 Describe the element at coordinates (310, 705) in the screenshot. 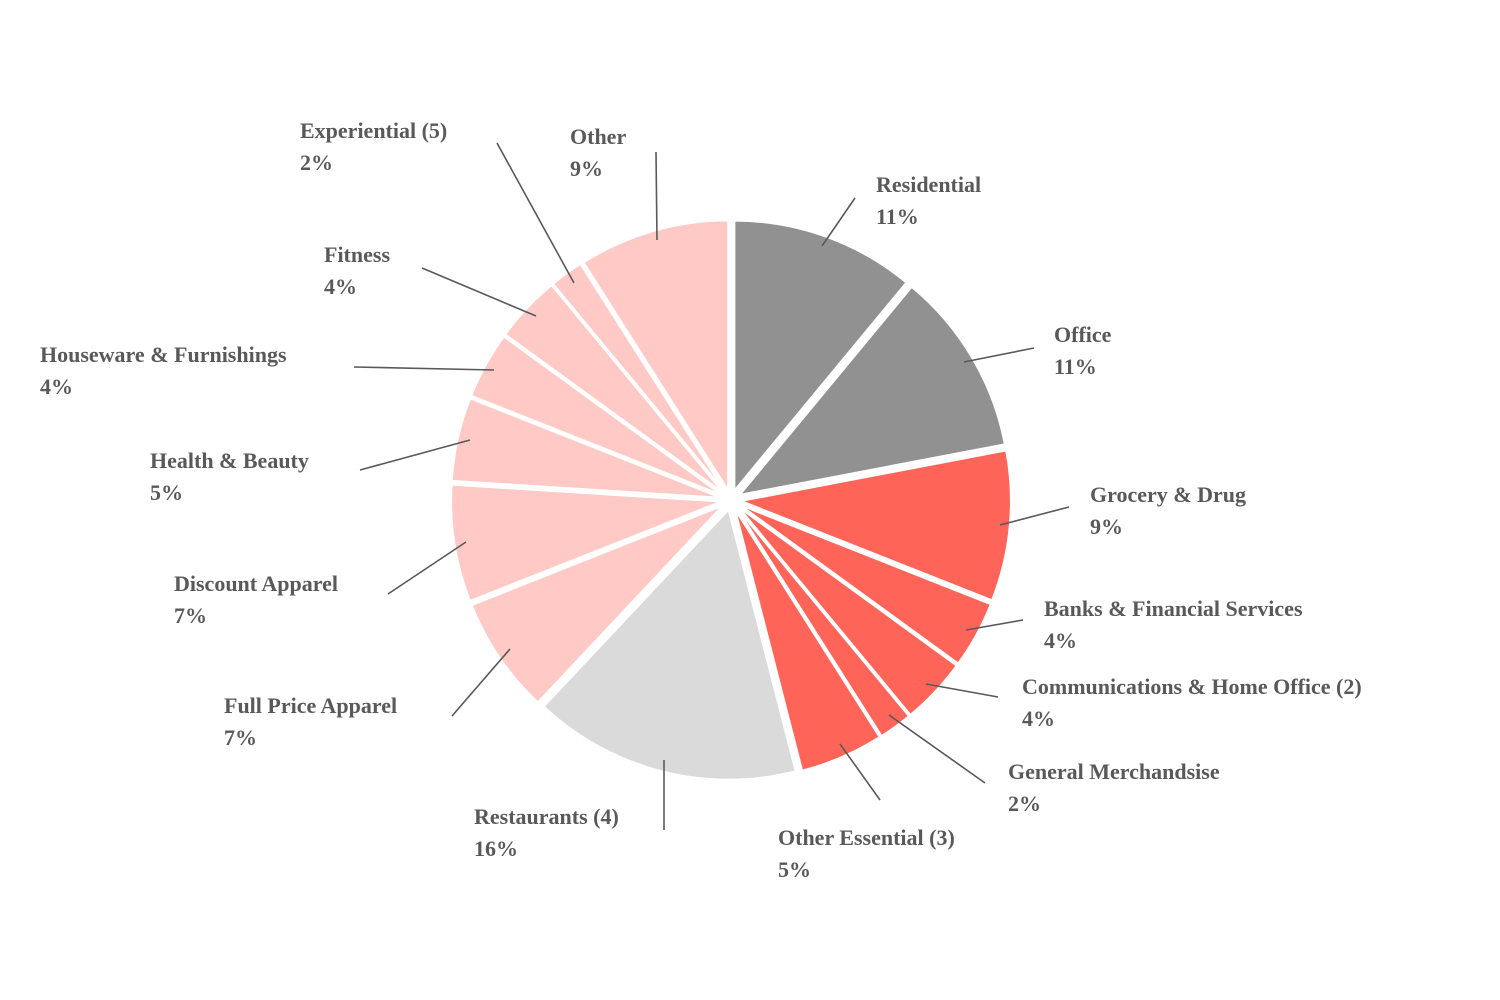

I see `slice-name-label: Full Price Apparel` at that location.